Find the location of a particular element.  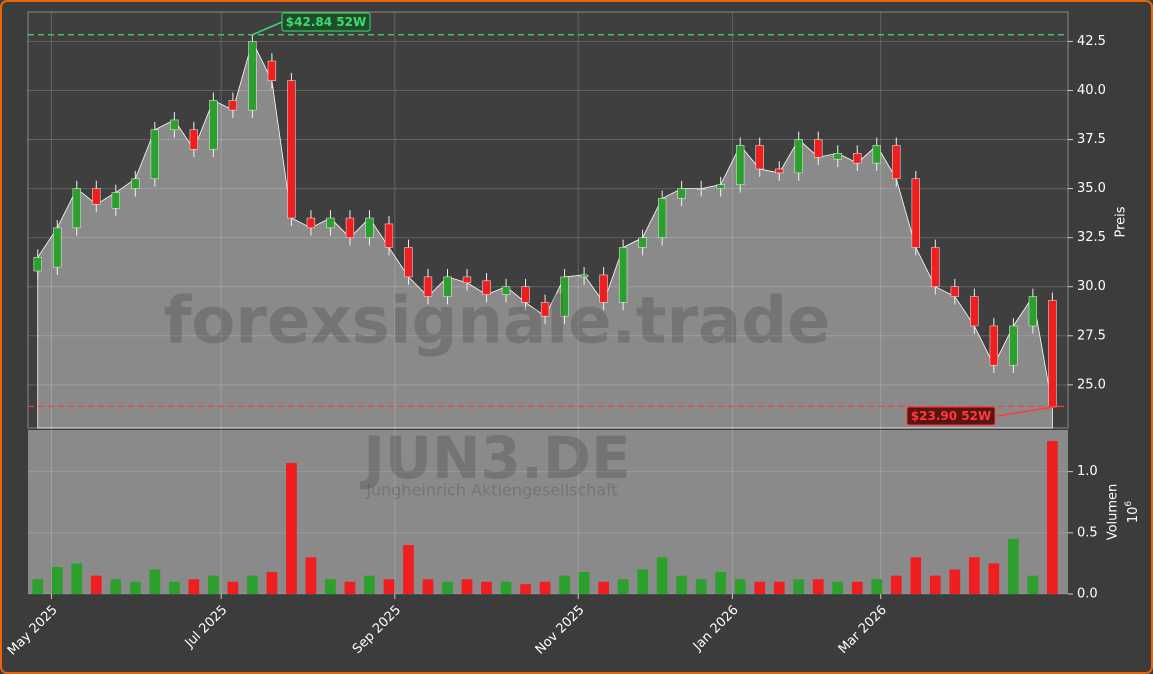

volume-scale: 106 is located at coordinates (1132, 512).